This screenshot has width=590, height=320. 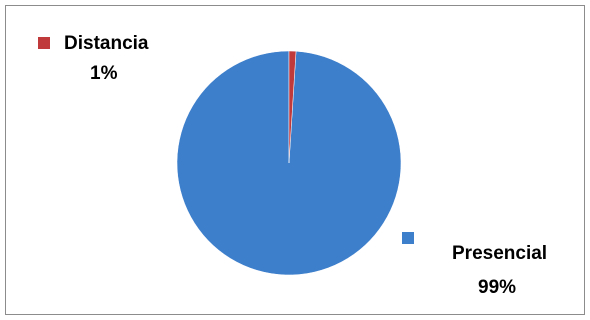 I want to click on slice-percent-presencial: 99%, so click(x=497, y=287).